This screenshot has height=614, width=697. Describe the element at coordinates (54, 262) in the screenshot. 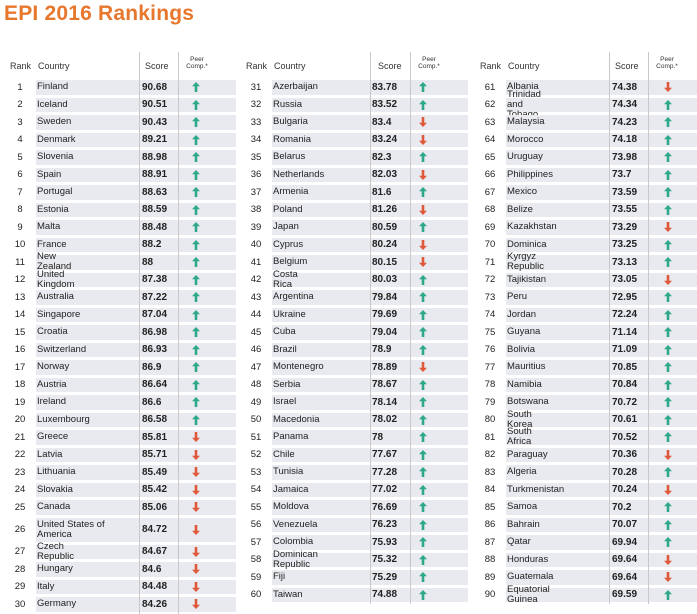

I see `country-cell: New Zealand` at that location.